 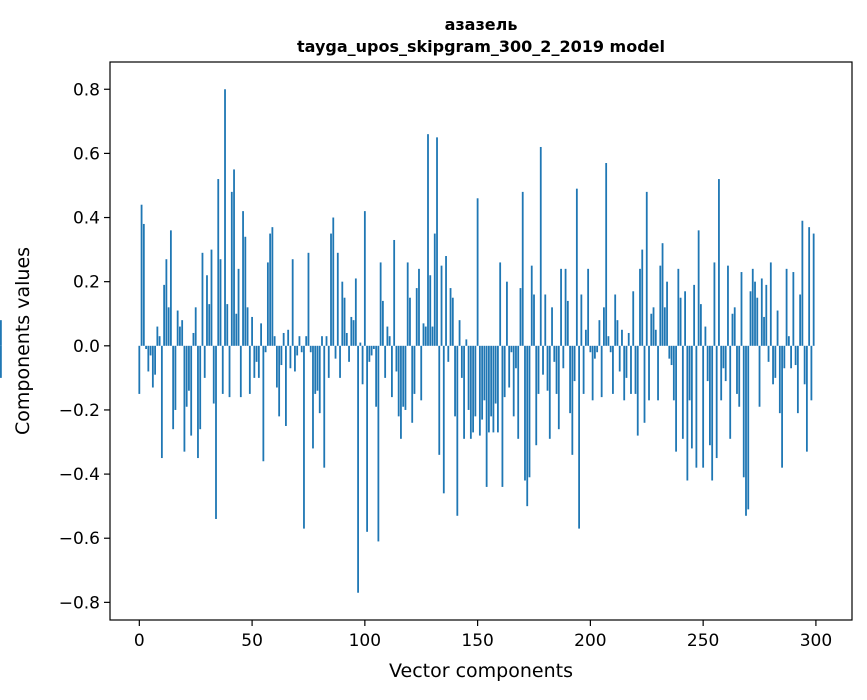 What do you see at coordinates (481, 671) in the screenshot?
I see `x-axis-label: Vector components` at bounding box center [481, 671].